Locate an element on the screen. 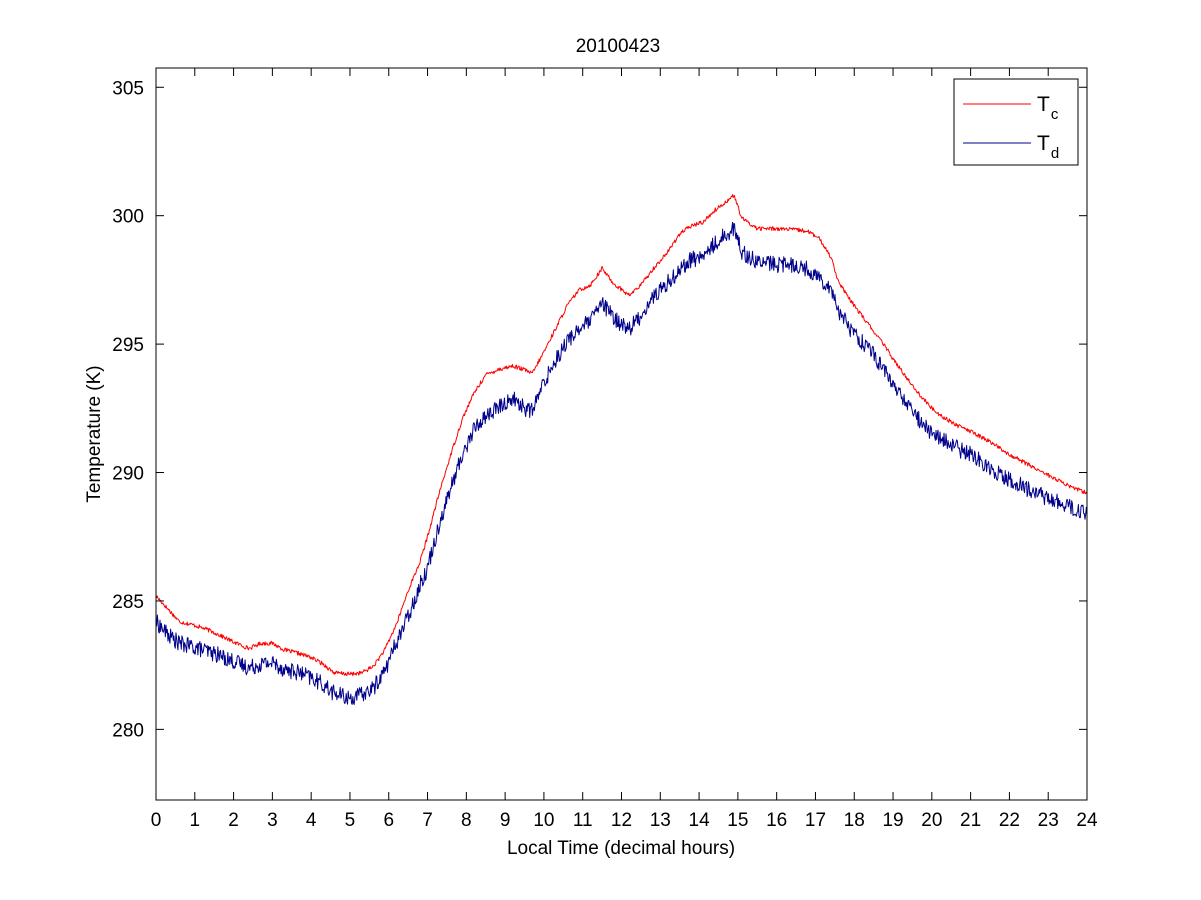  x-axis-label: Local Time (decimal hours) is located at coordinates (621, 848).